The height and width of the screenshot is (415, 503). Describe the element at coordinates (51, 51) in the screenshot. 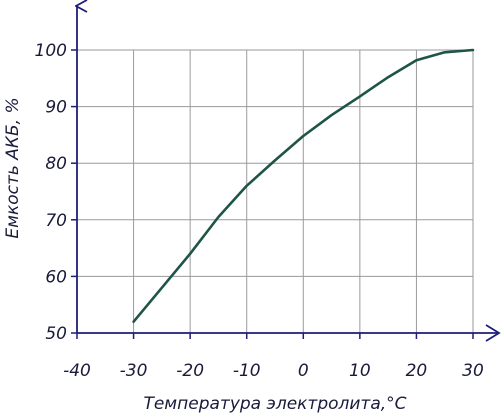

I see `y-tick-label: 100` at that location.